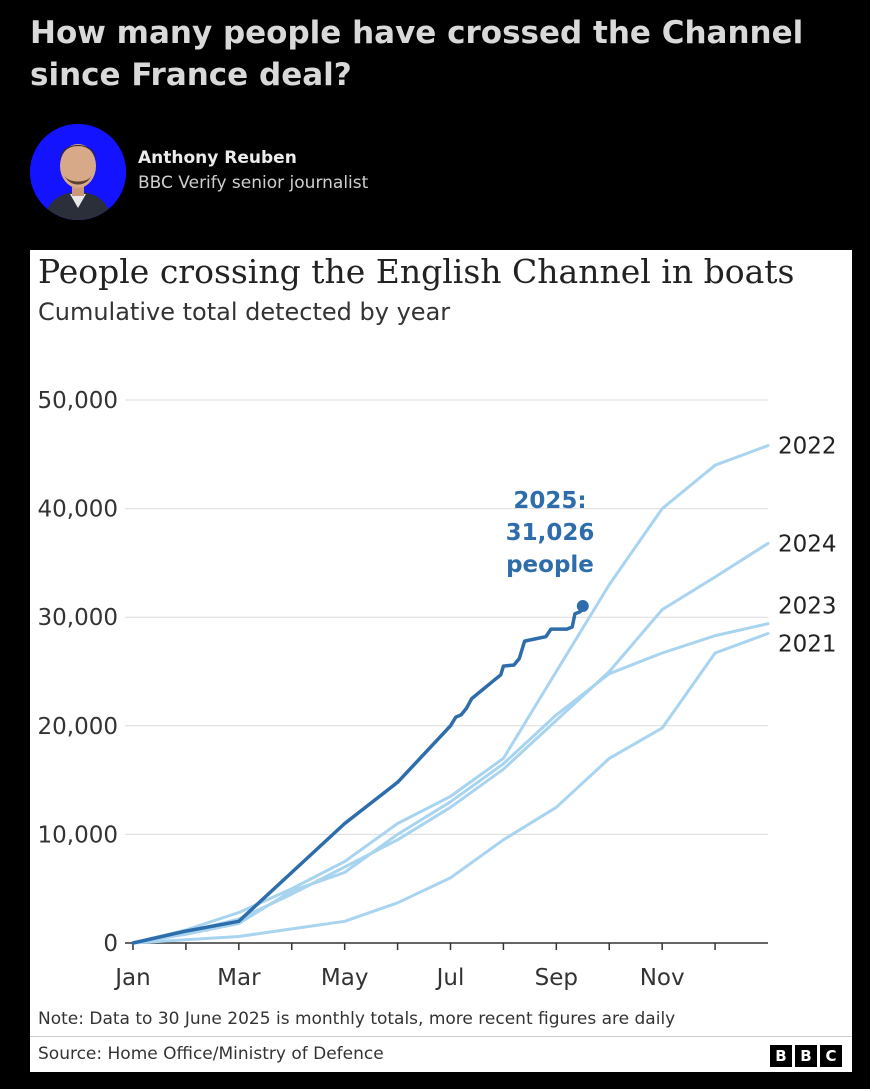 This screenshot has height=1089, width=870. Describe the element at coordinates (550, 533) in the screenshot. I see `annotation-line: 31,026` at that location.